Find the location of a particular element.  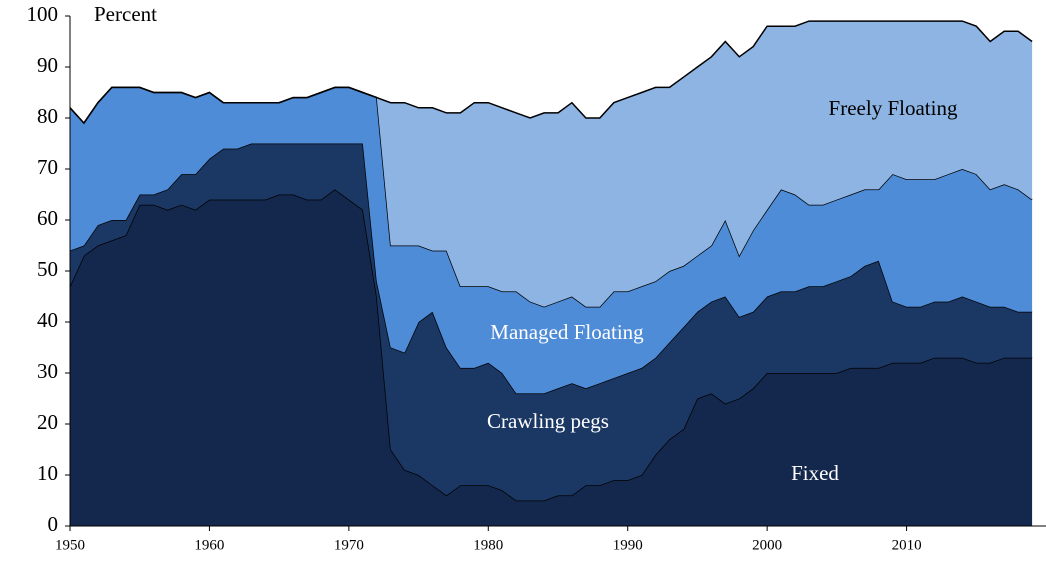

x-tick-label: 1990 is located at coordinates (628, 545).